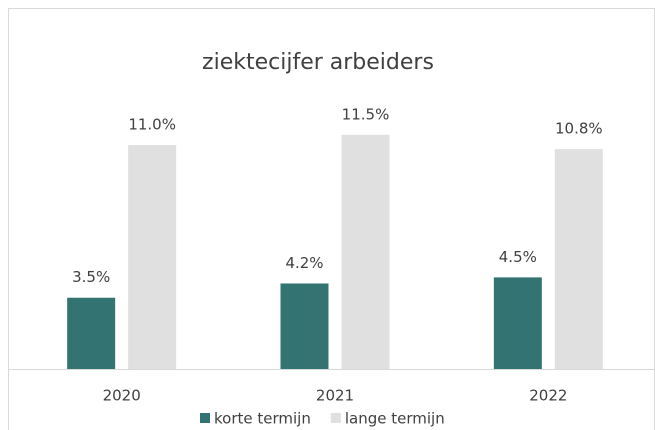  Describe the element at coordinates (318, 62) in the screenshot. I see `chart-title: ziektecijfer arbeiders` at that location.